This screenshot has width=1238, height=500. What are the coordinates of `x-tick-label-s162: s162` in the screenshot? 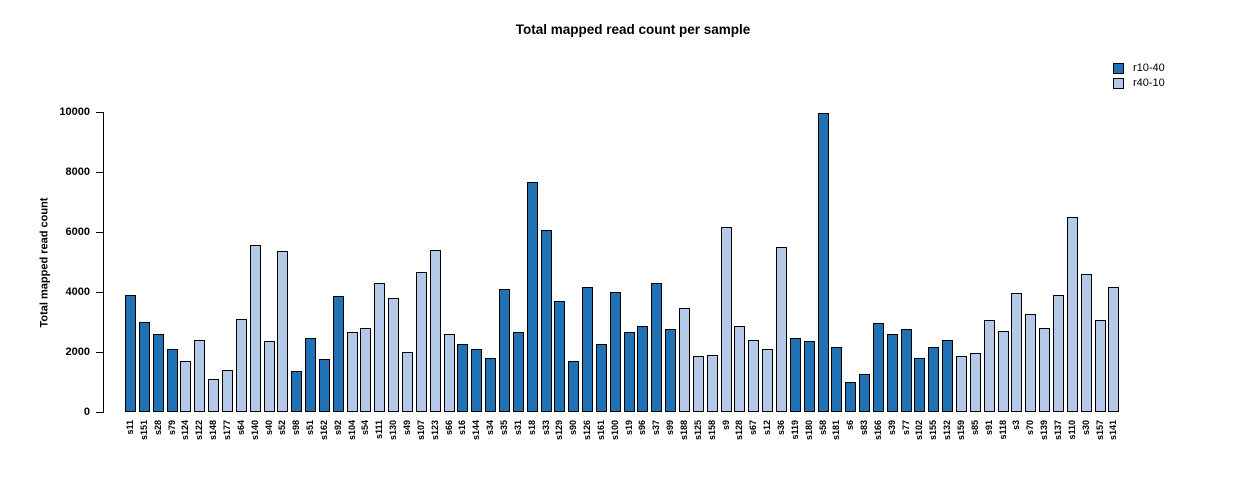 It's located at (323, 430).